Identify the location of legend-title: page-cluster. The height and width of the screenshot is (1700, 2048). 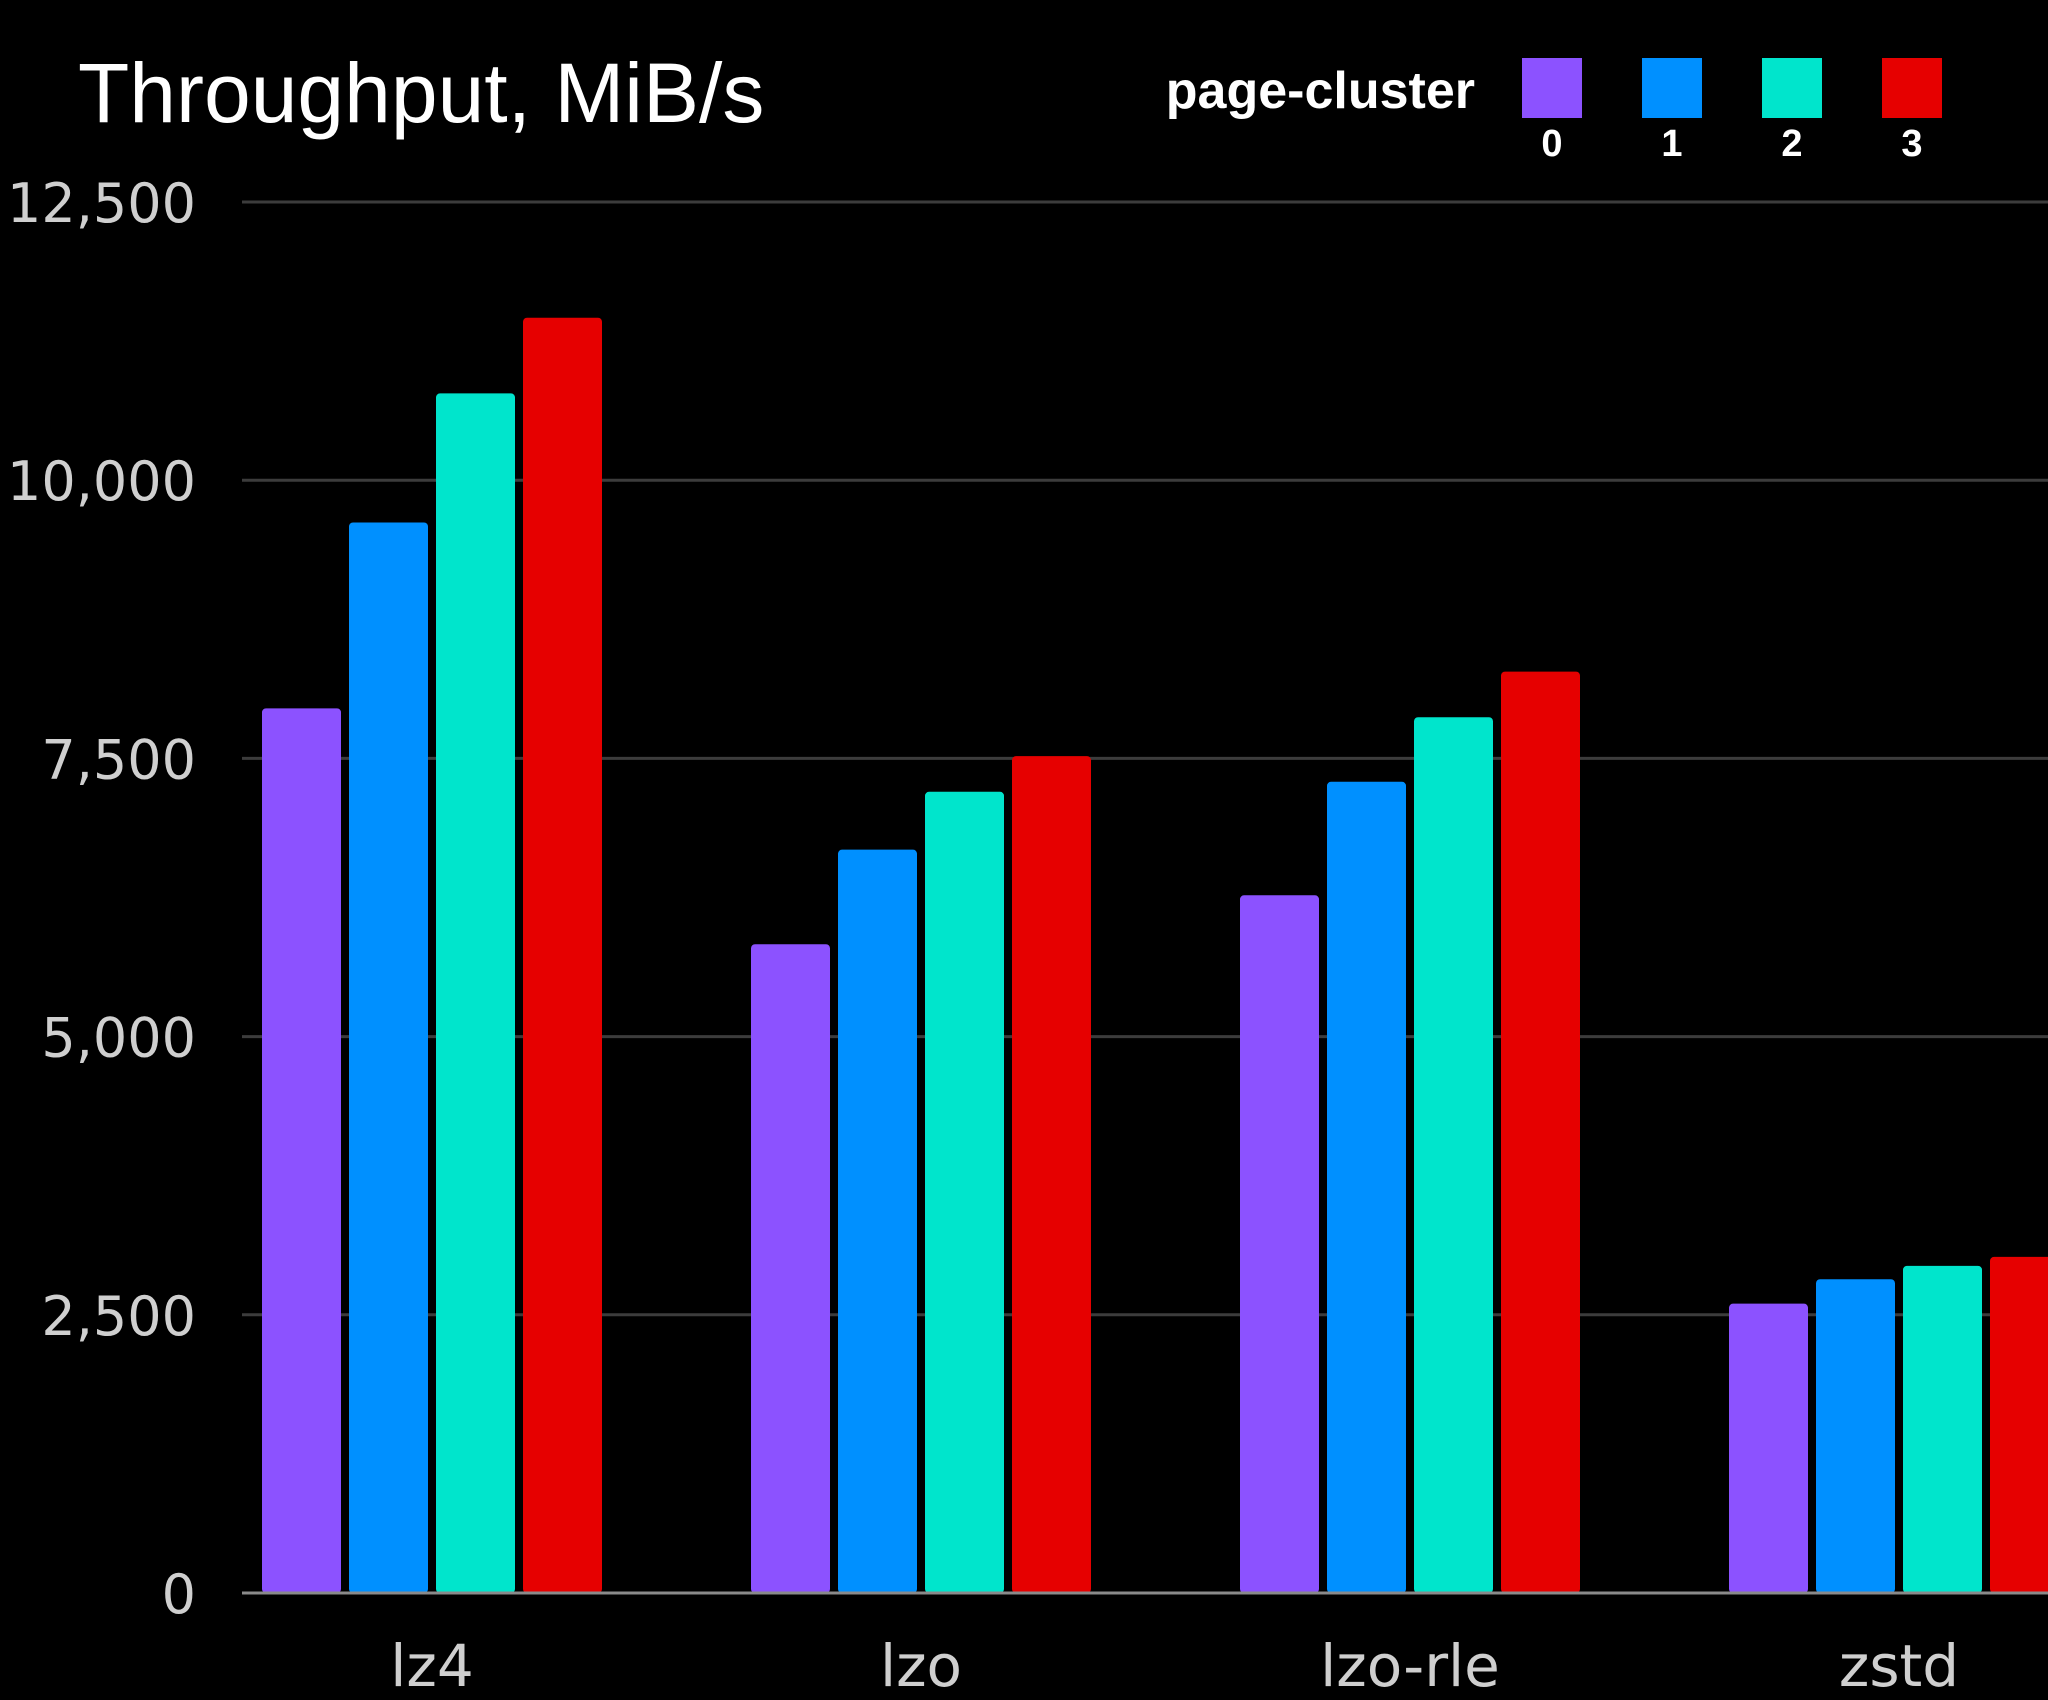
(1320, 91).